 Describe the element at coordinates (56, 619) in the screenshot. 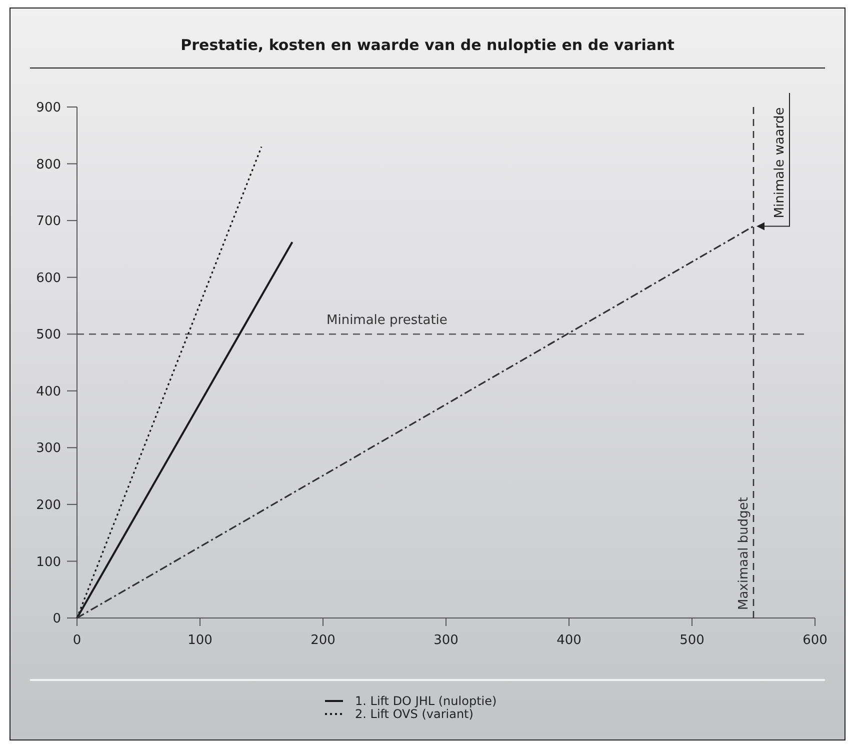

I see `y-tick-label: 0` at that location.